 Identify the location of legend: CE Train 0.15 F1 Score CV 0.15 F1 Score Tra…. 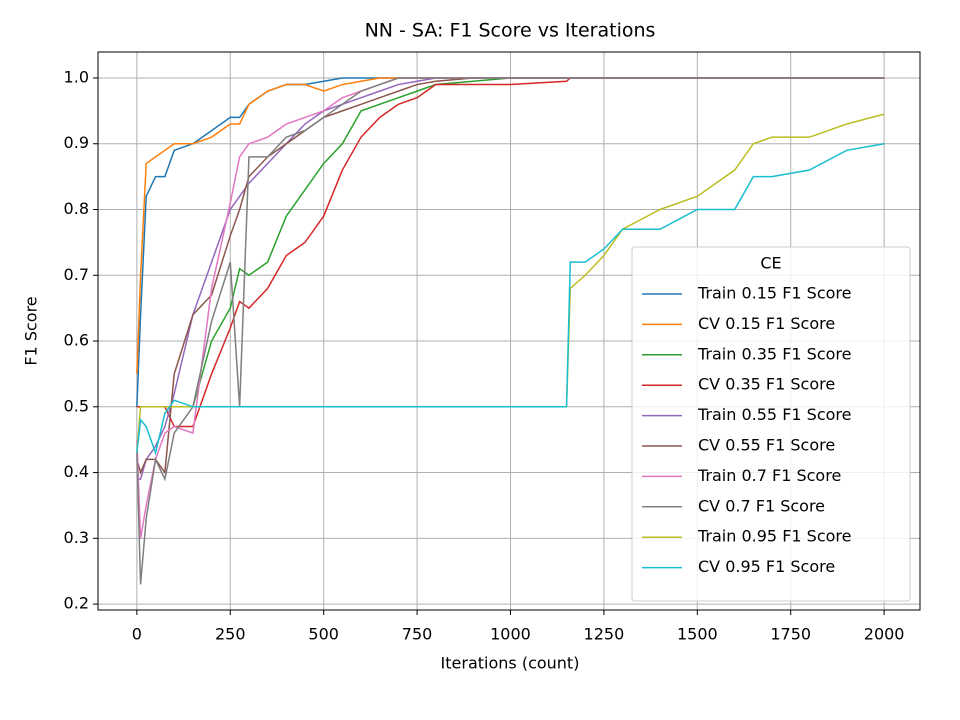
(771, 424).